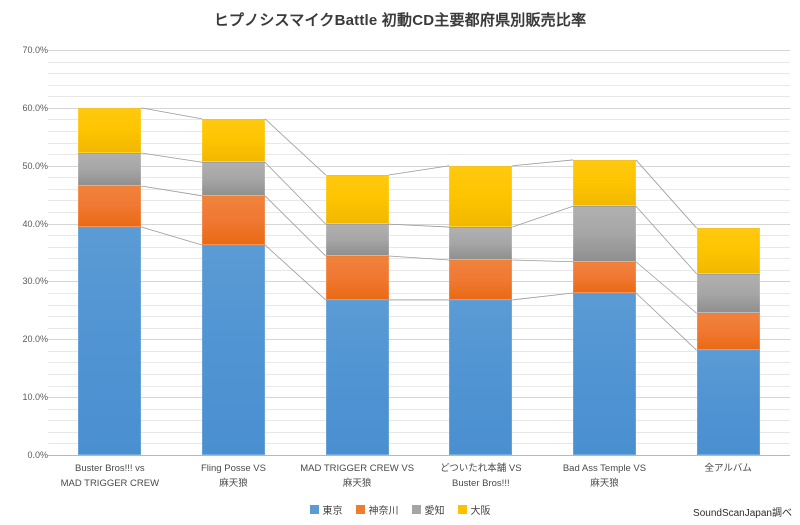 This screenshot has height=525, width=800. Describe the element at coordinates (332, 511) in the screenshot. I see `legend-label: 東京` at that location.